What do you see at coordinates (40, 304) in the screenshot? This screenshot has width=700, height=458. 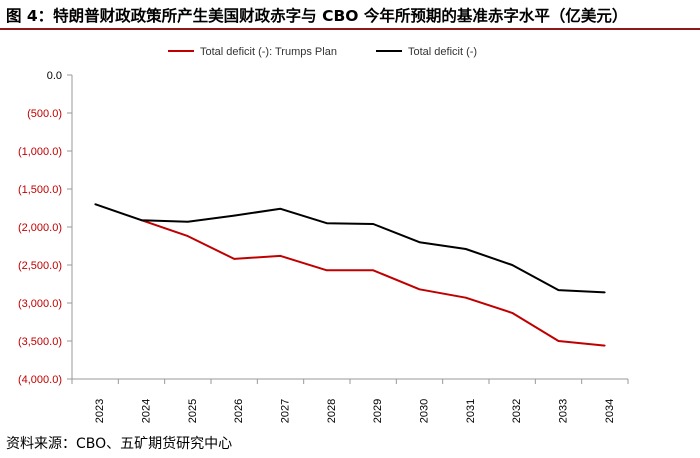 I see `y-tick-label: (3,000.0)` at bounding box center [40, 304].